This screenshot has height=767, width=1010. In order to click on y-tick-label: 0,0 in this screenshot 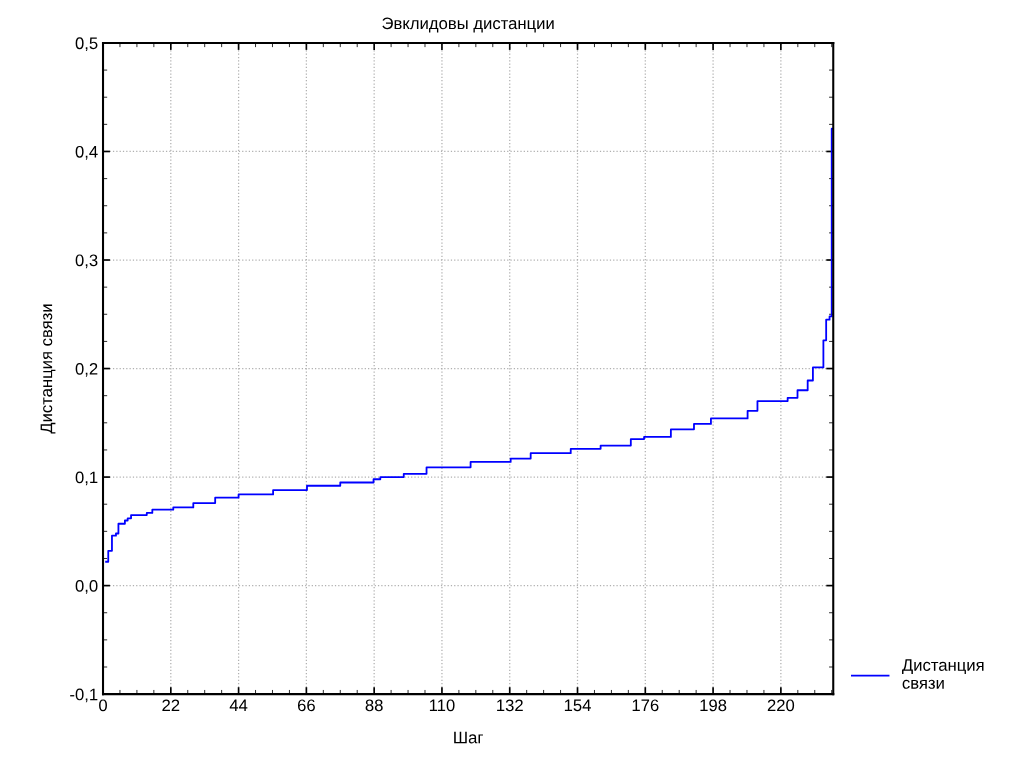, I will do `click(86, 587)`.